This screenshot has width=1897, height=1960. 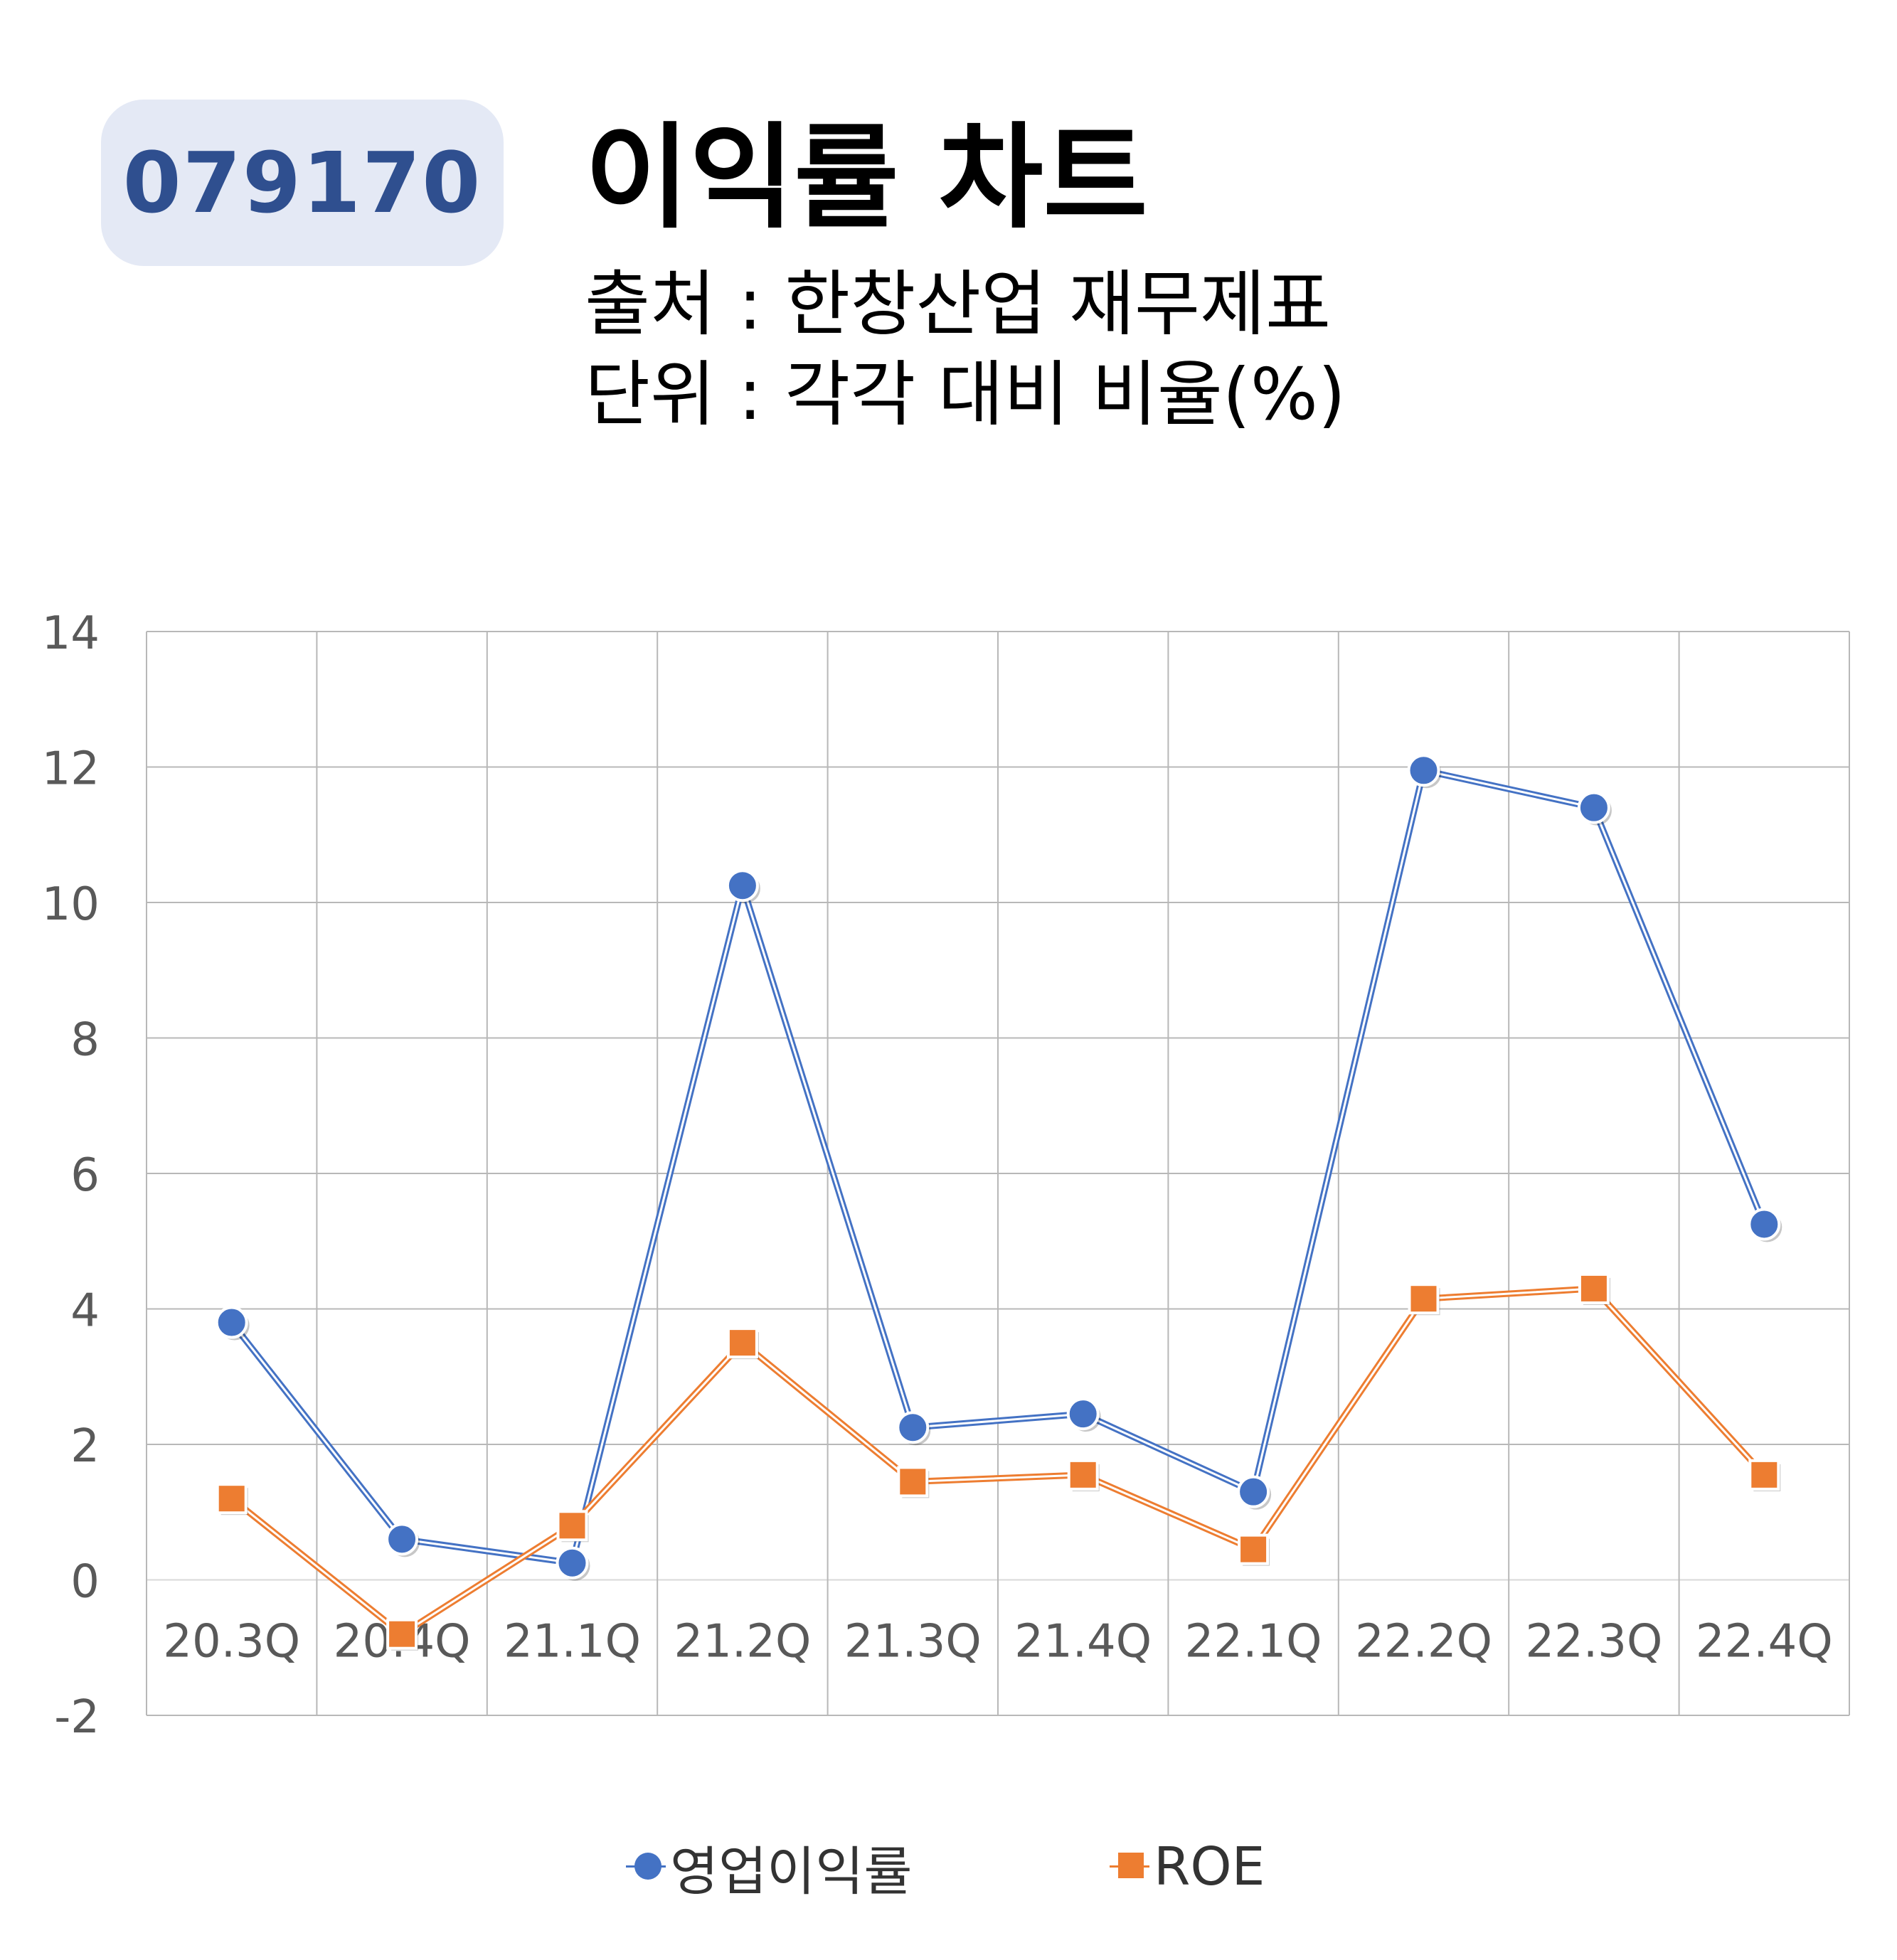 I want to click on legend-item-series2: ROE, so click(x=1188, y=1867).